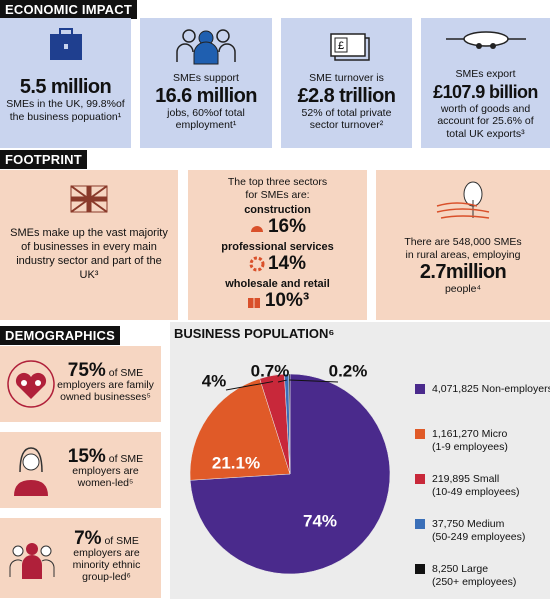  Describe the element at coordinates (287, 263) in the screenshot. I see `sector-value: 14%` at that location.